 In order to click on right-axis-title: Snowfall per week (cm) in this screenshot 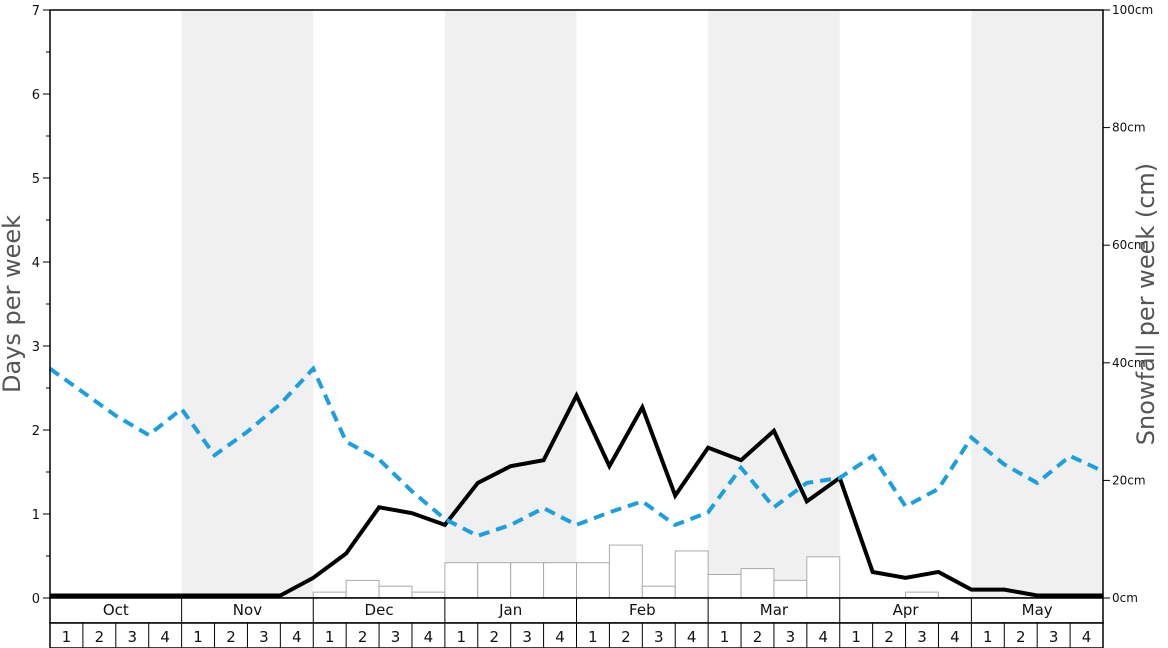, I will do `click(1146, 304)`.